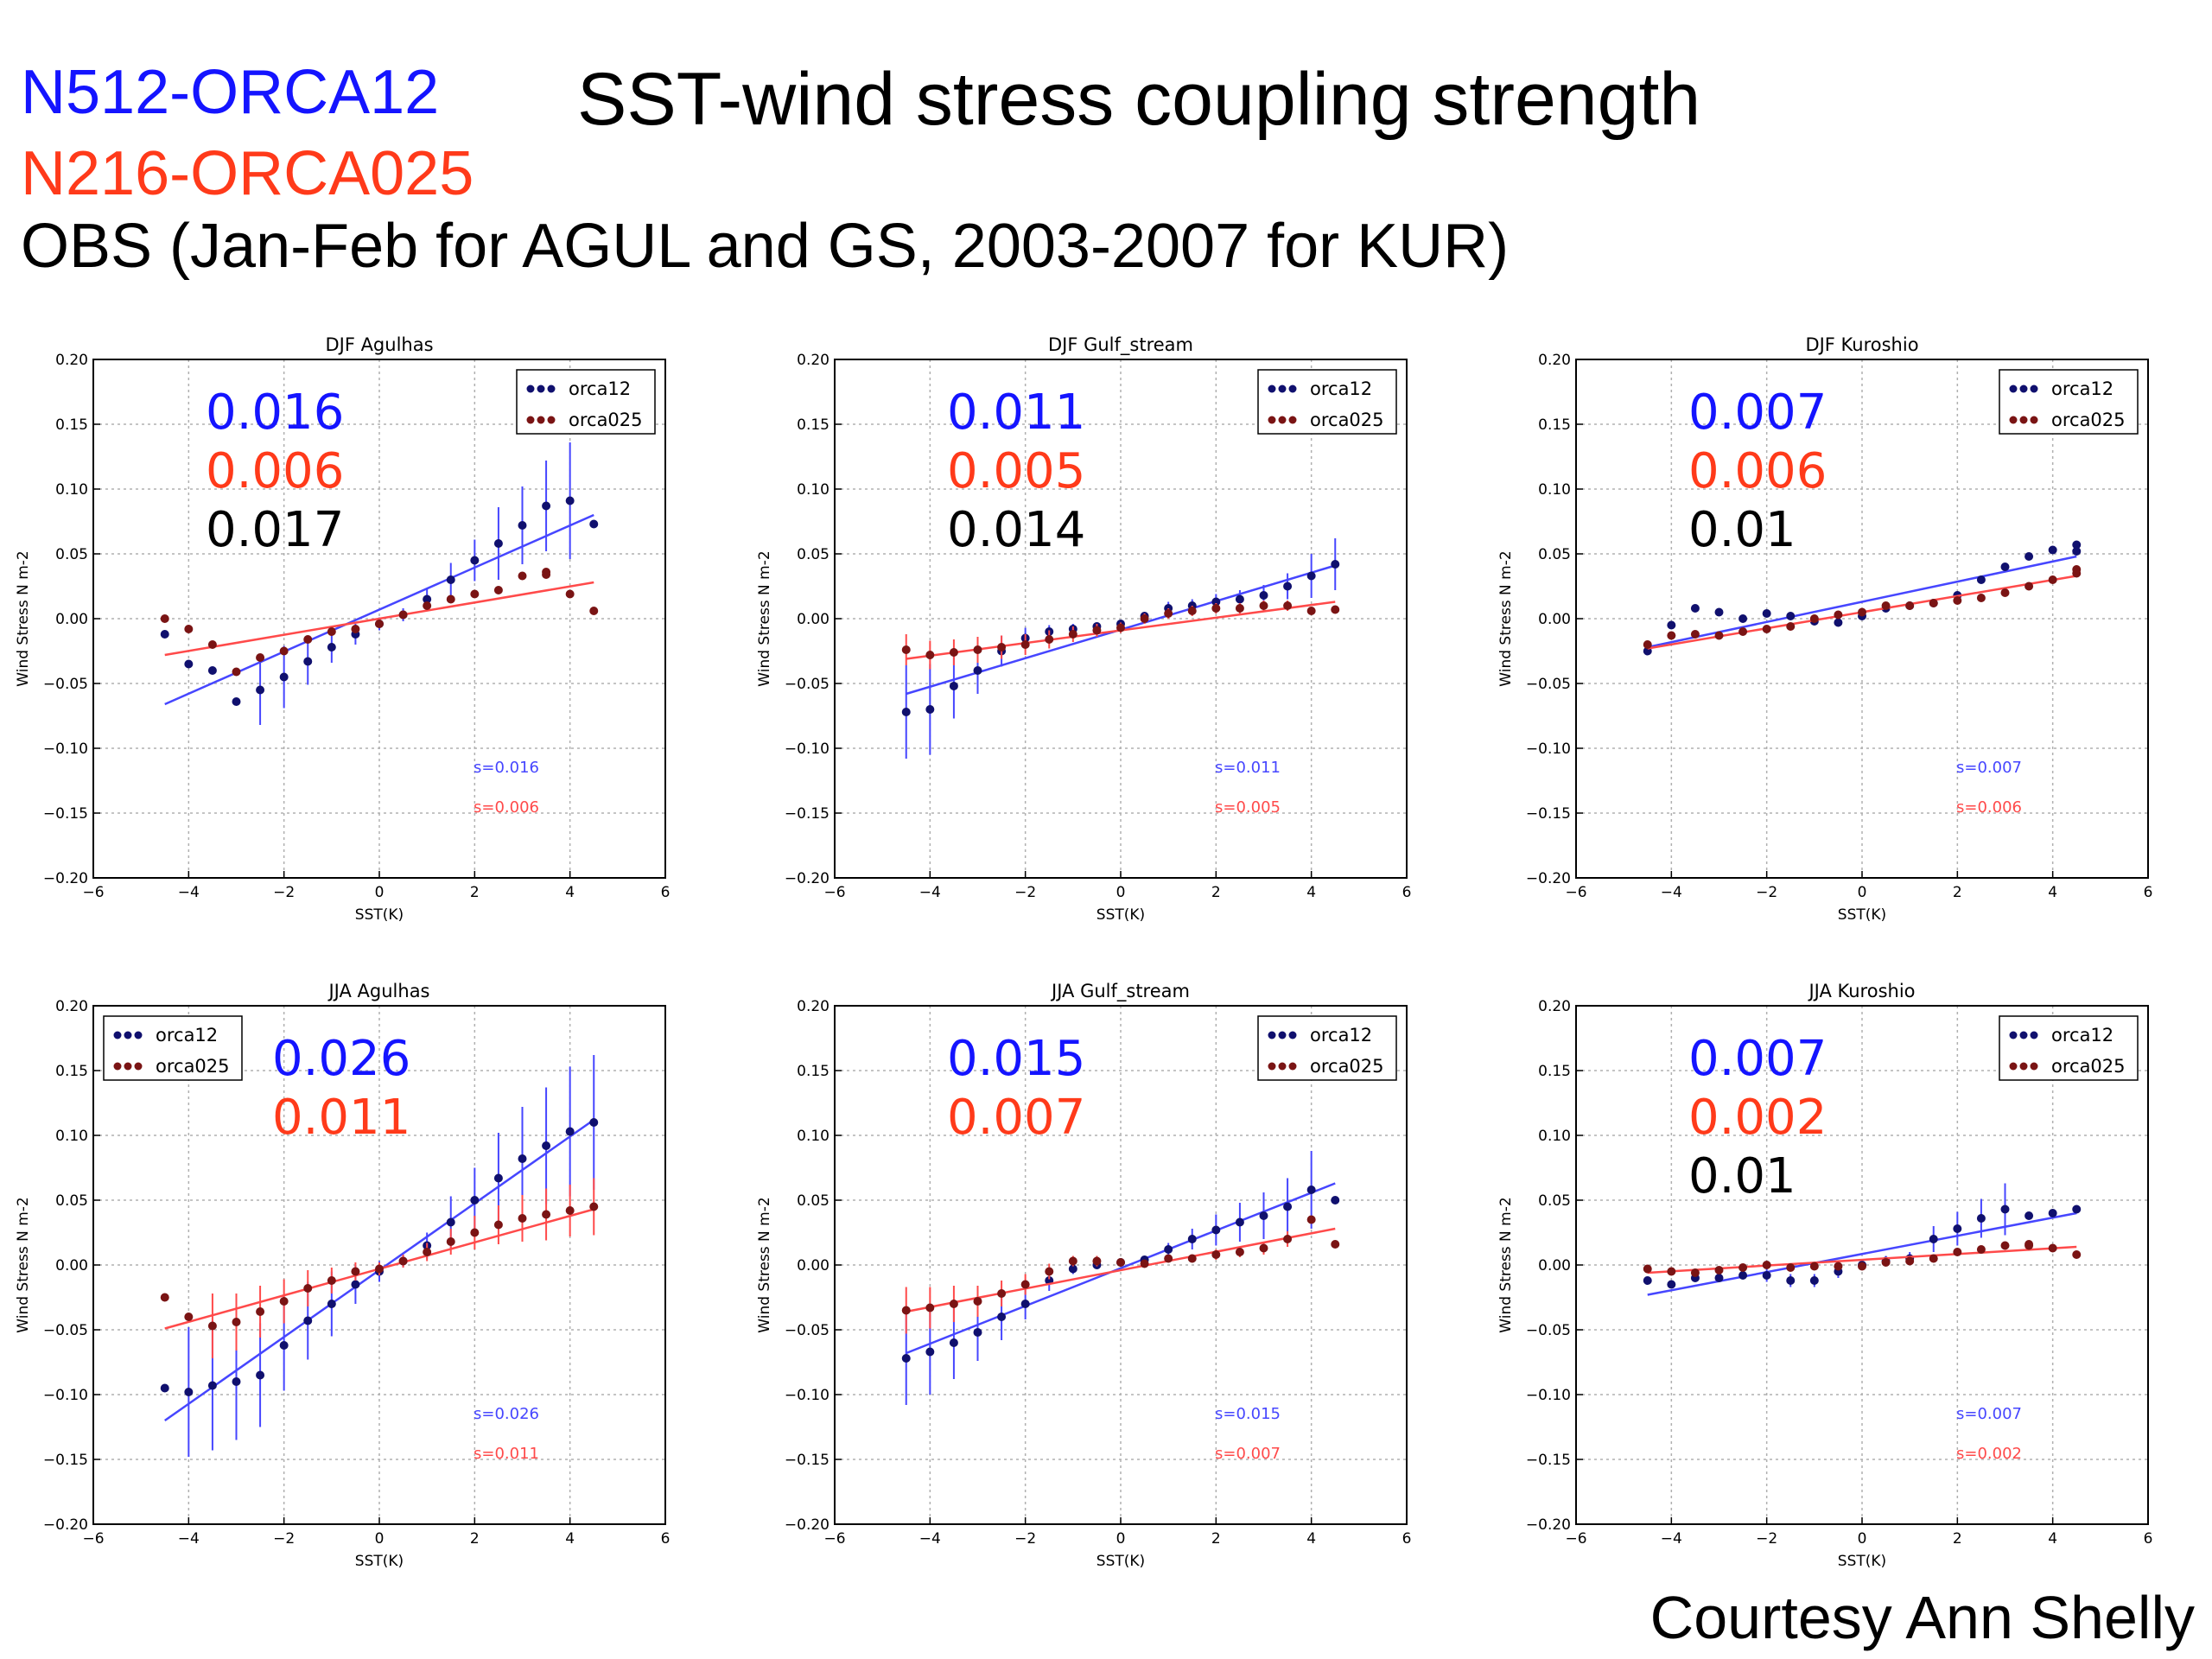 The width and height of the screenshot is (2212, 1659). What do you see at coordinates (1554, 619) in the screenshot?
I see `y-tick-label: 0.00` at bounding box center [1554, 619].